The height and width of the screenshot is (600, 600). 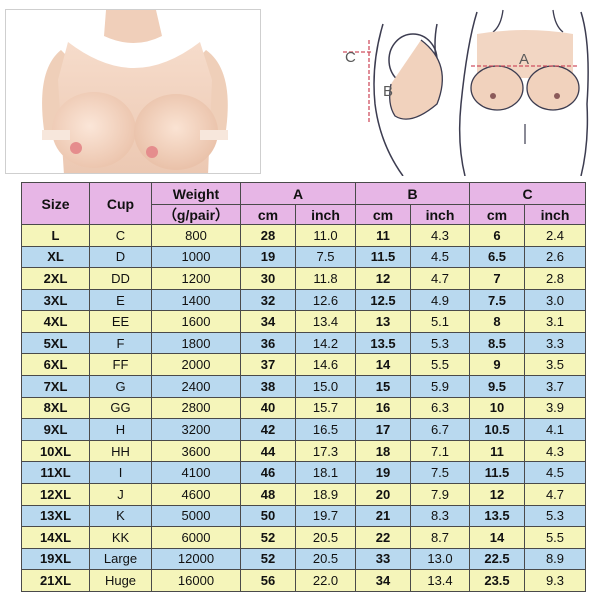 I want to click on b-inch-cell: 4.7, so click(x=440, y=278).